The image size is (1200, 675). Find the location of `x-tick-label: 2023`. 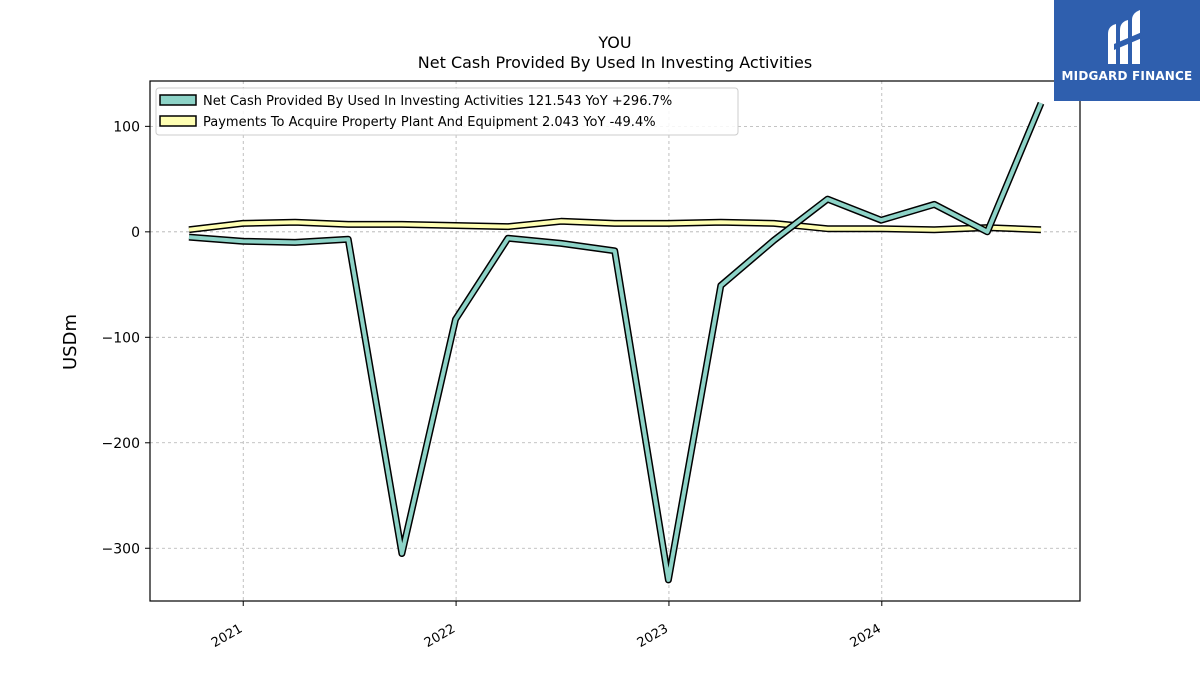

x-tick-label: 2023 is located at coordinates (653, 636).